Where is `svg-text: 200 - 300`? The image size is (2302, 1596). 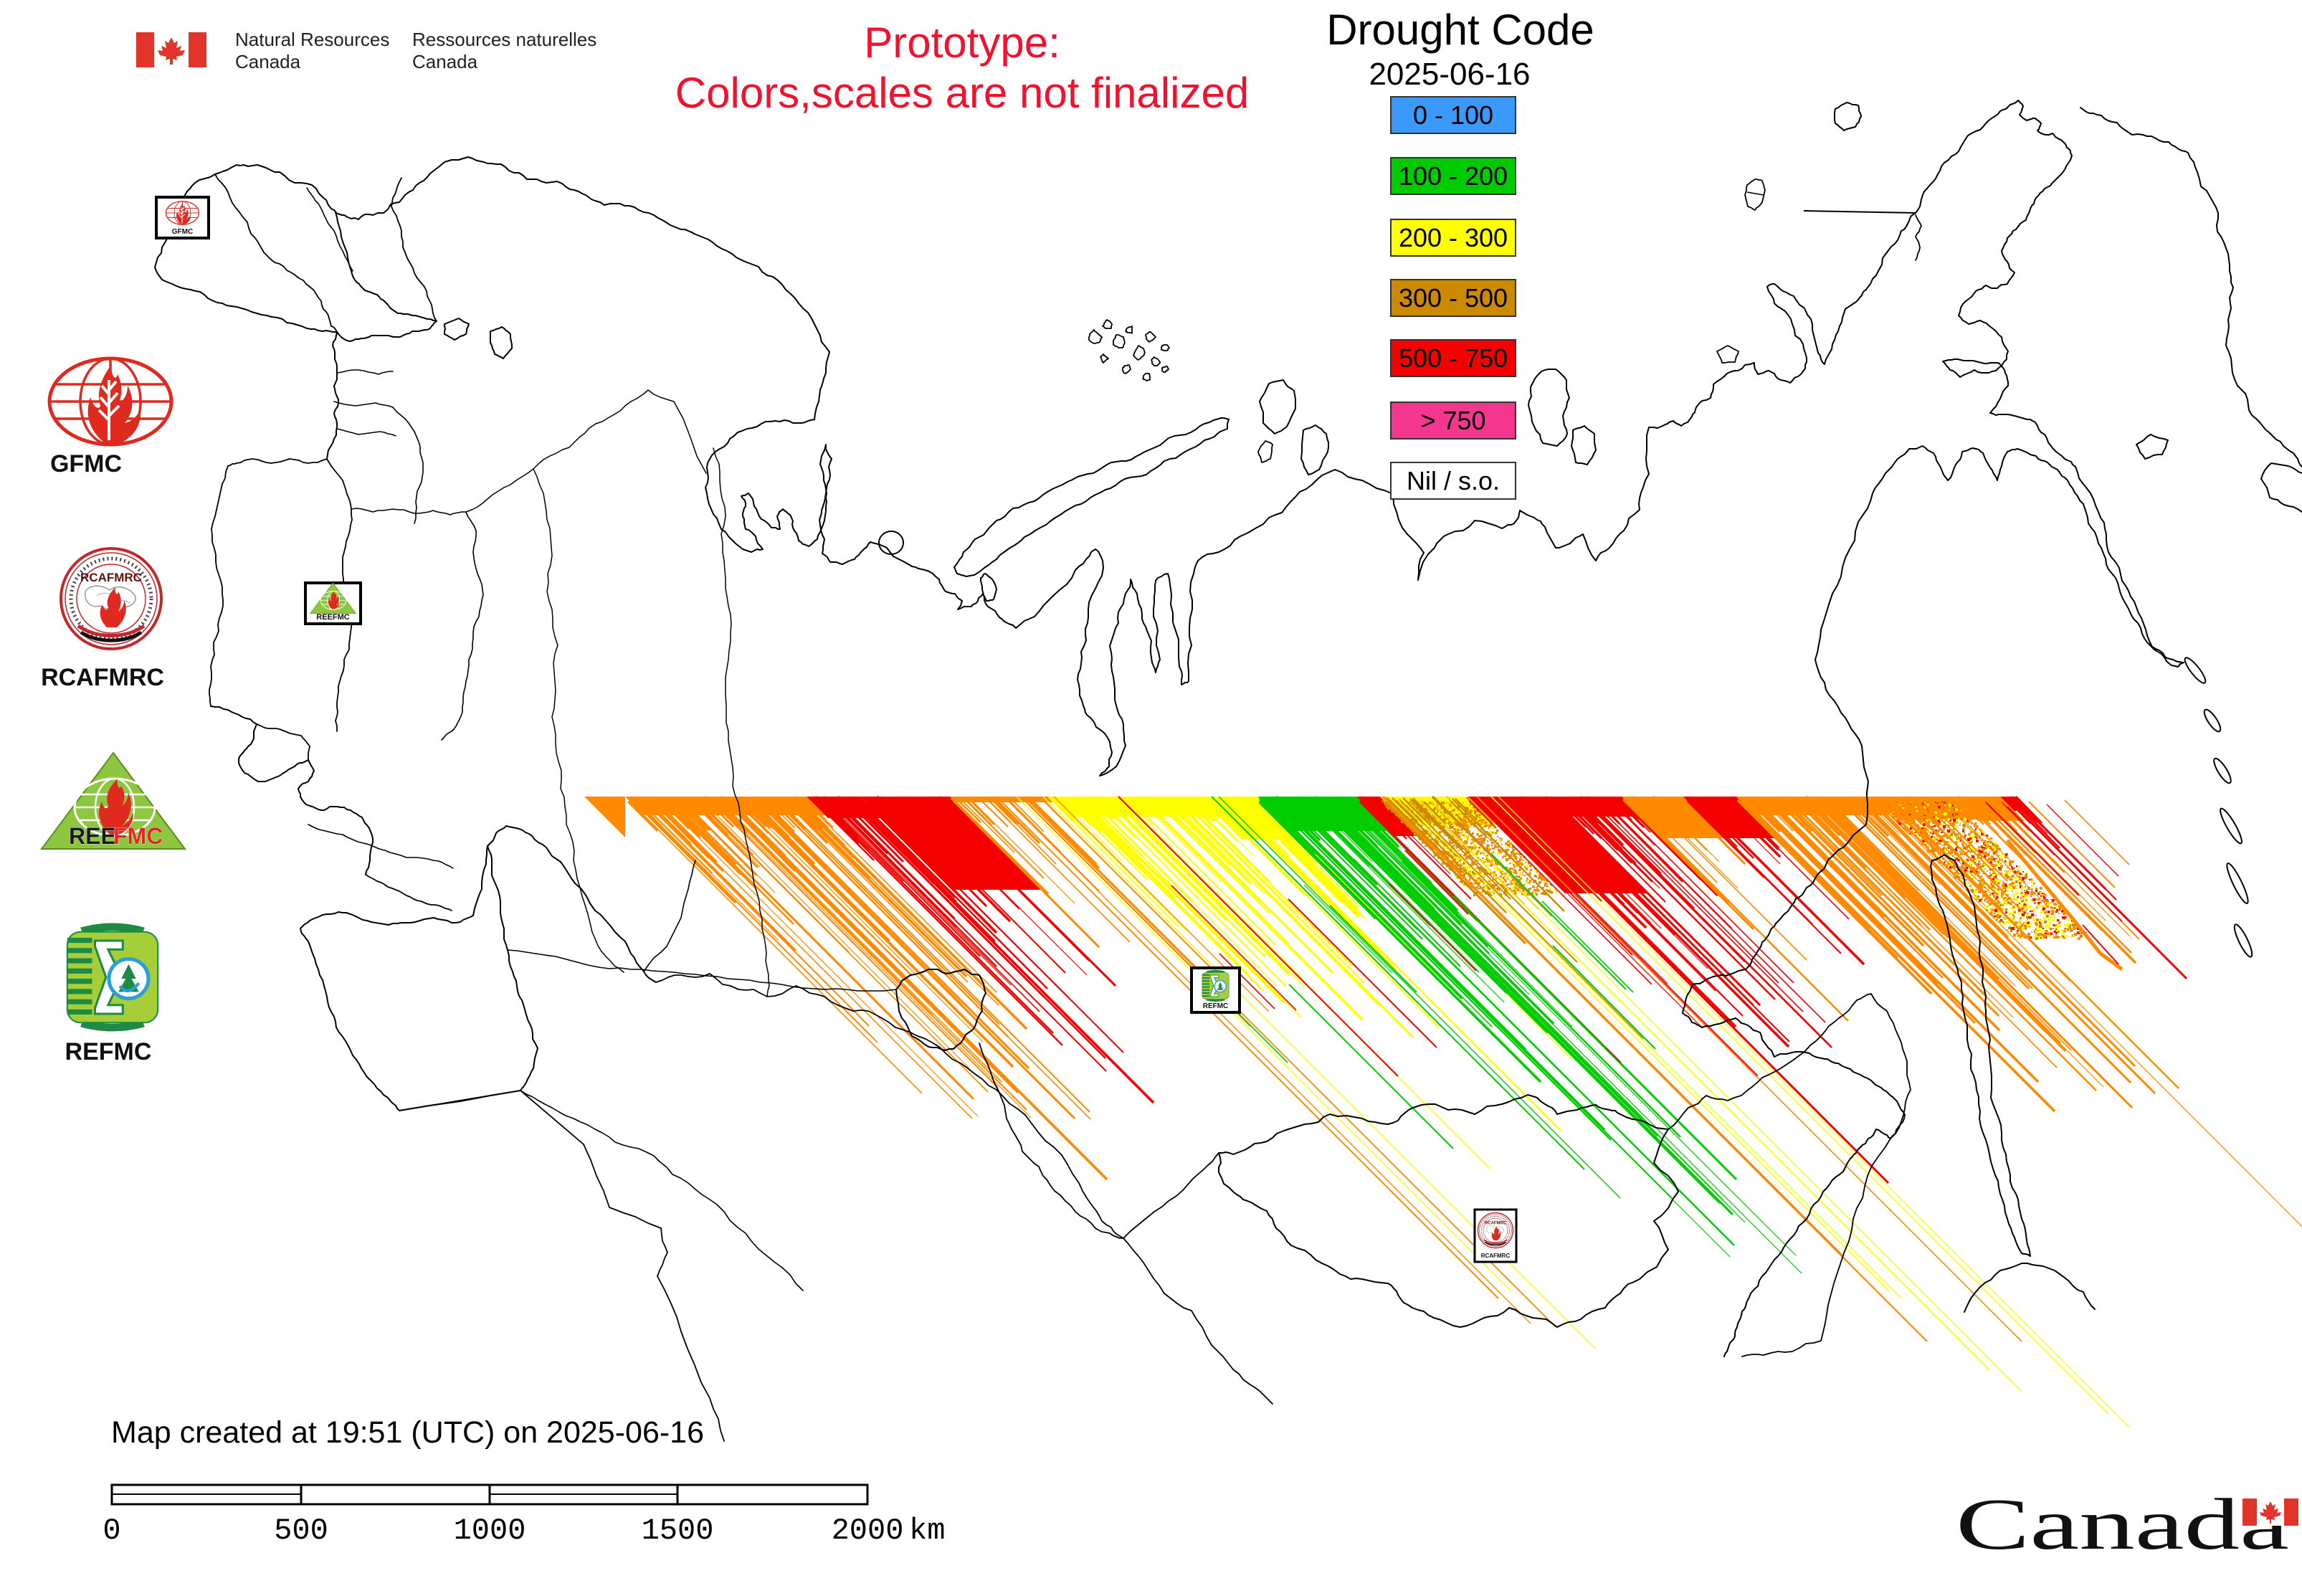 svg-text: 200 - 300 is located at coordinates (1454, 237).